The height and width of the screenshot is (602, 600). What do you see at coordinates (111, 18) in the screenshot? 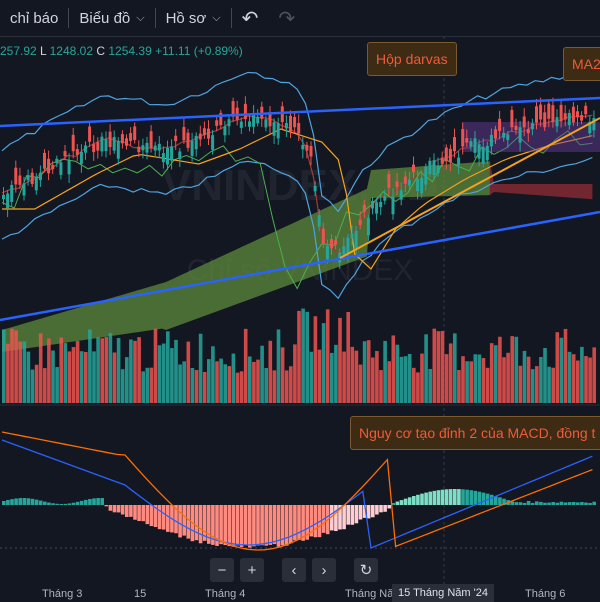
I see `chart-menu-button: Biểu đồ ⌵` at bounding box center [111, 18].